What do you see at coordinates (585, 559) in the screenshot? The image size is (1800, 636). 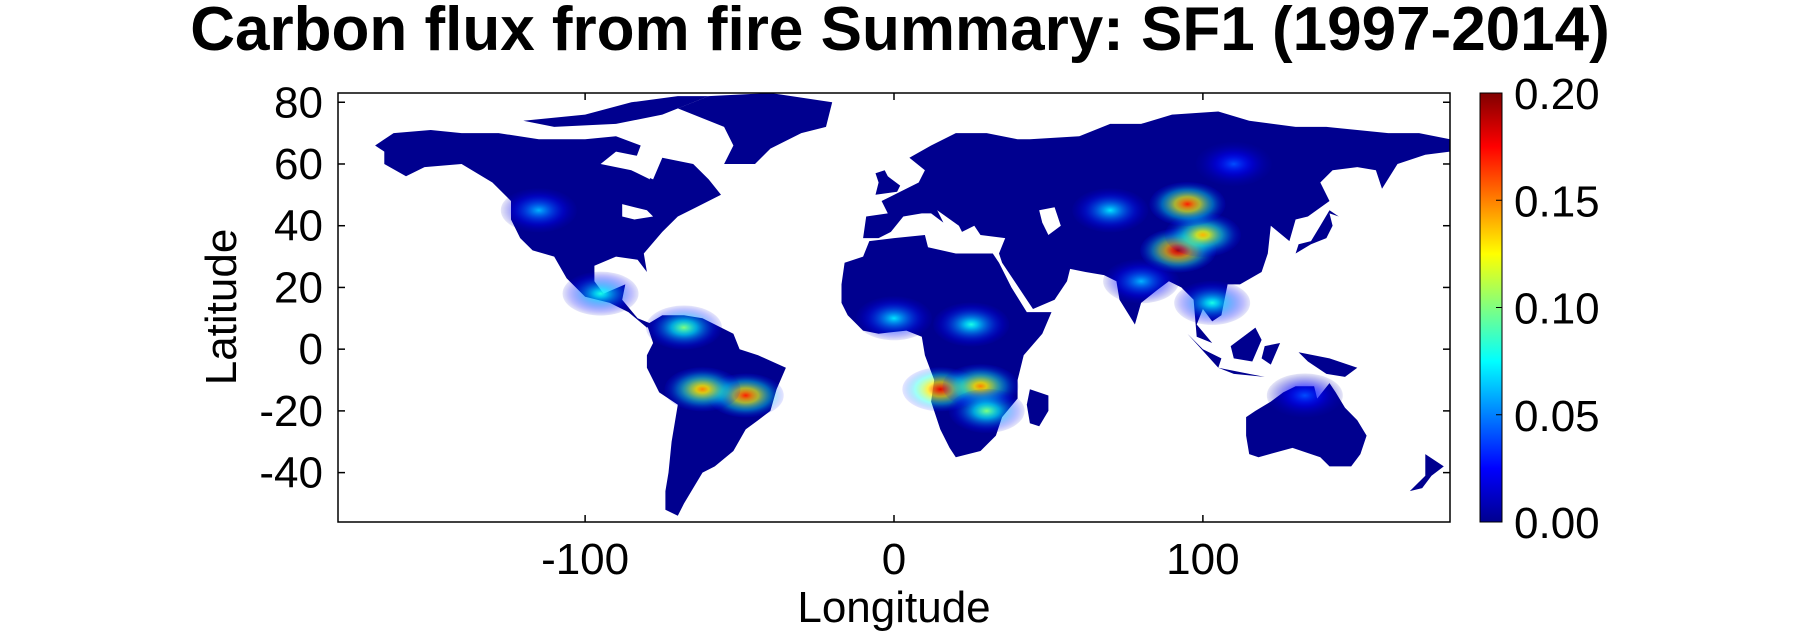 I see `x-tick-label: -100` at bounding box center [585, 559].